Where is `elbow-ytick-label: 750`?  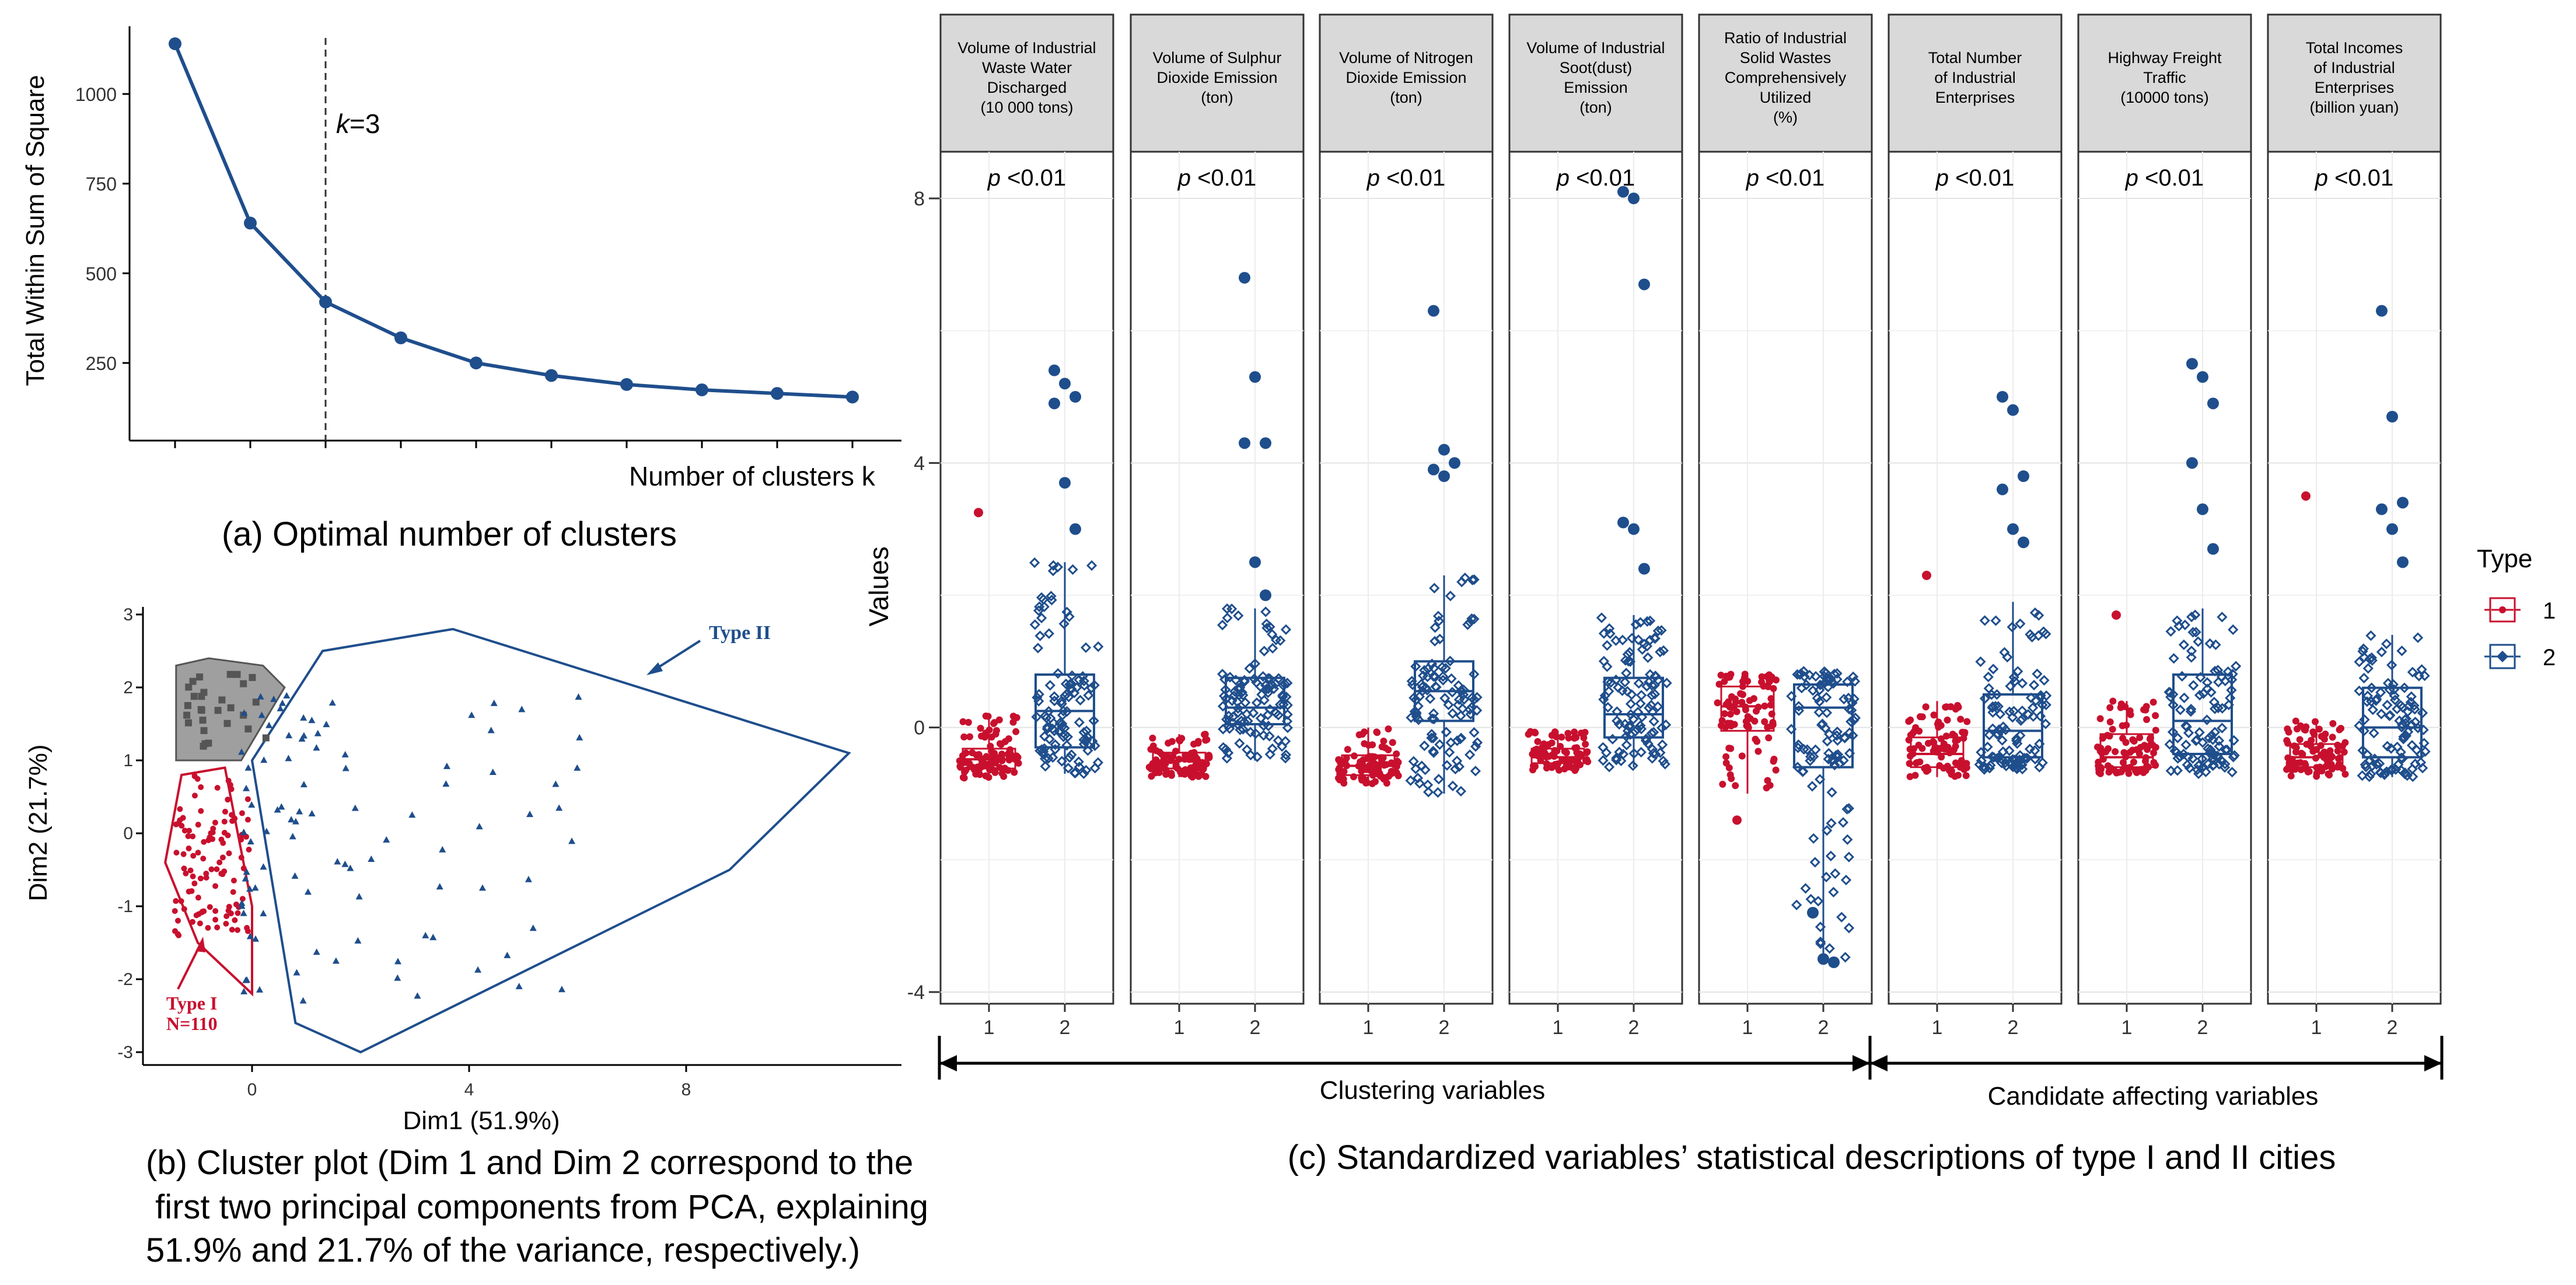
elbow-ytick-label: 750 is located at coordinates (101, 184).